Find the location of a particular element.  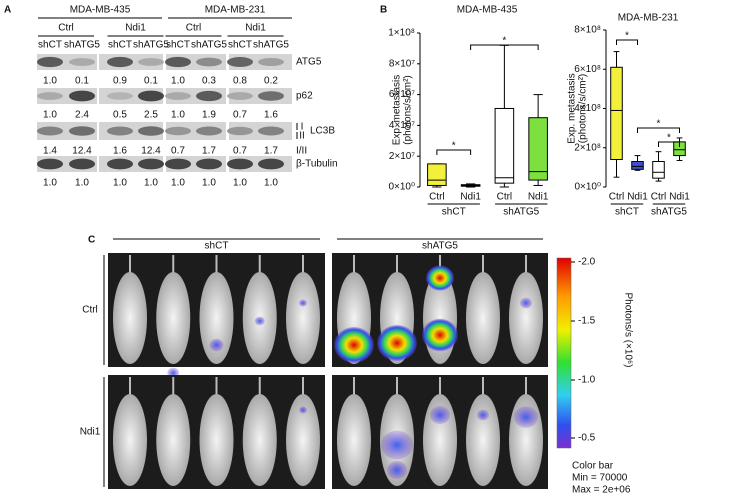

treatment: Ndi1 is located at coordinates (255, 28).